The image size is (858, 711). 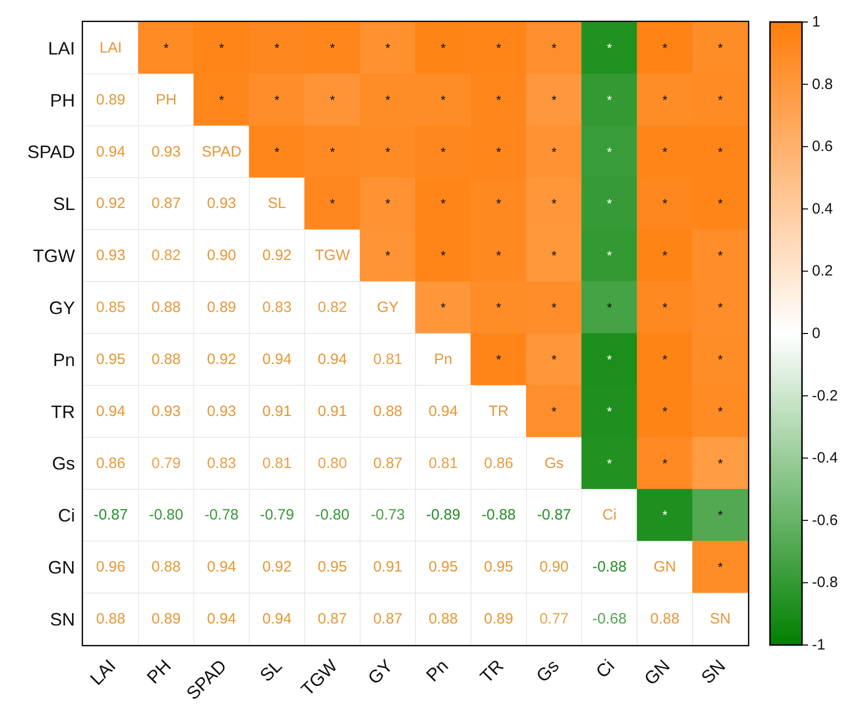 I want to click on text: -0.73, so click(x=387, y=515).